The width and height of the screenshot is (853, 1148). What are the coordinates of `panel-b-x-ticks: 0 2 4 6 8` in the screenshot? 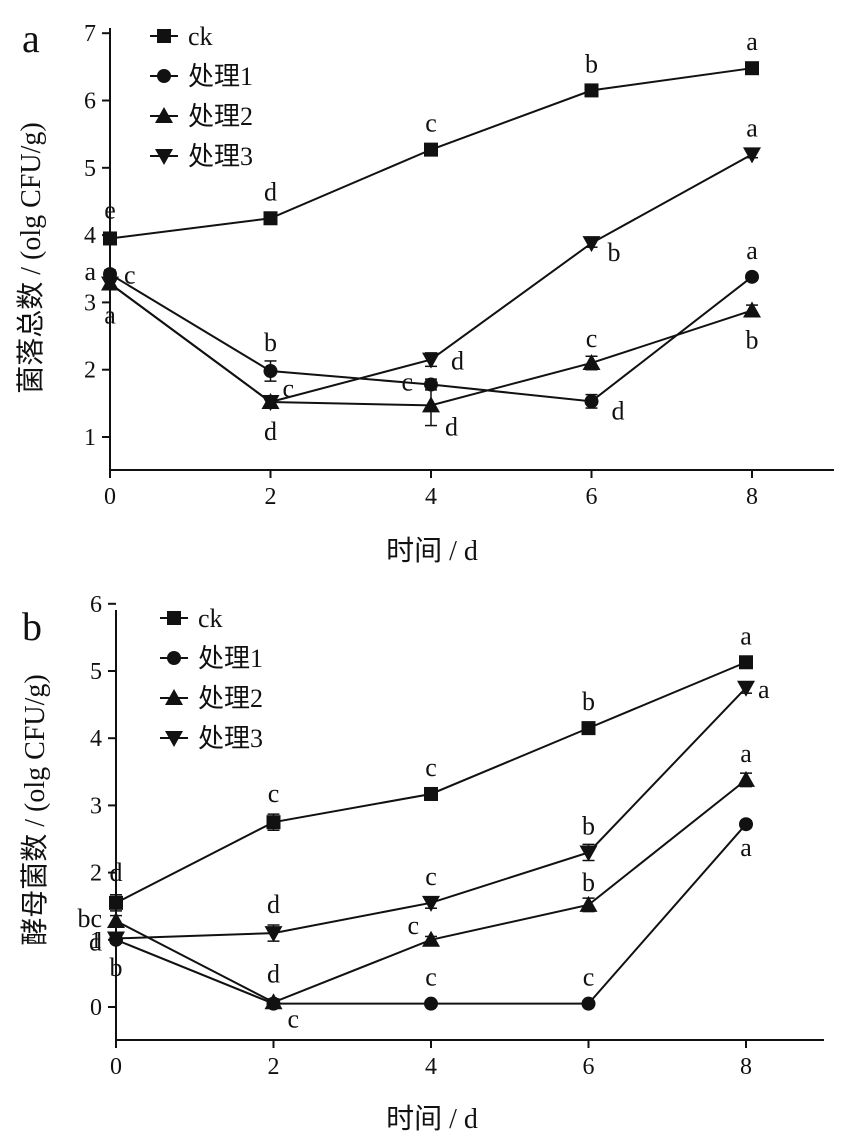 It's located at (431, 1060).